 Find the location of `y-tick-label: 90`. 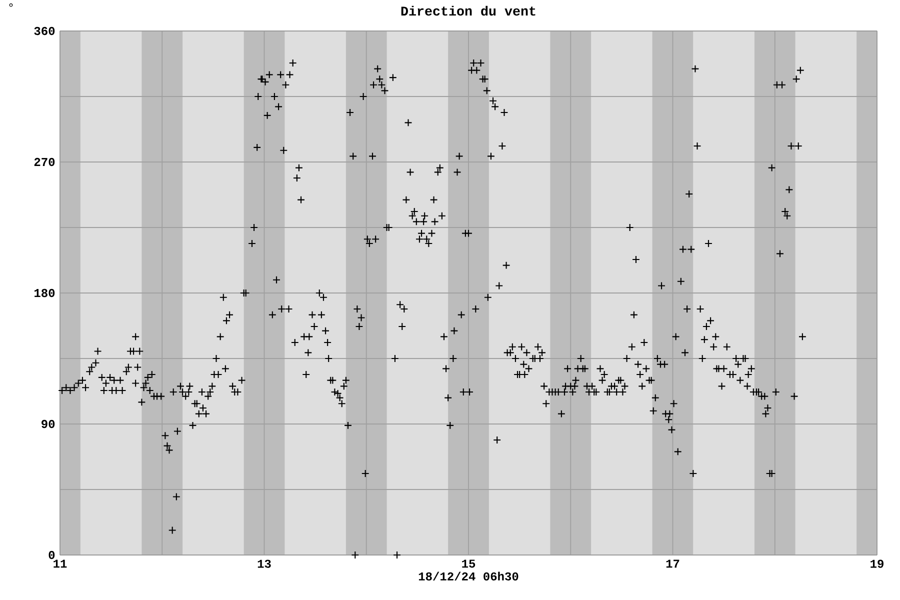

y-tick-label: 90 is located at coordinates (48, 424).